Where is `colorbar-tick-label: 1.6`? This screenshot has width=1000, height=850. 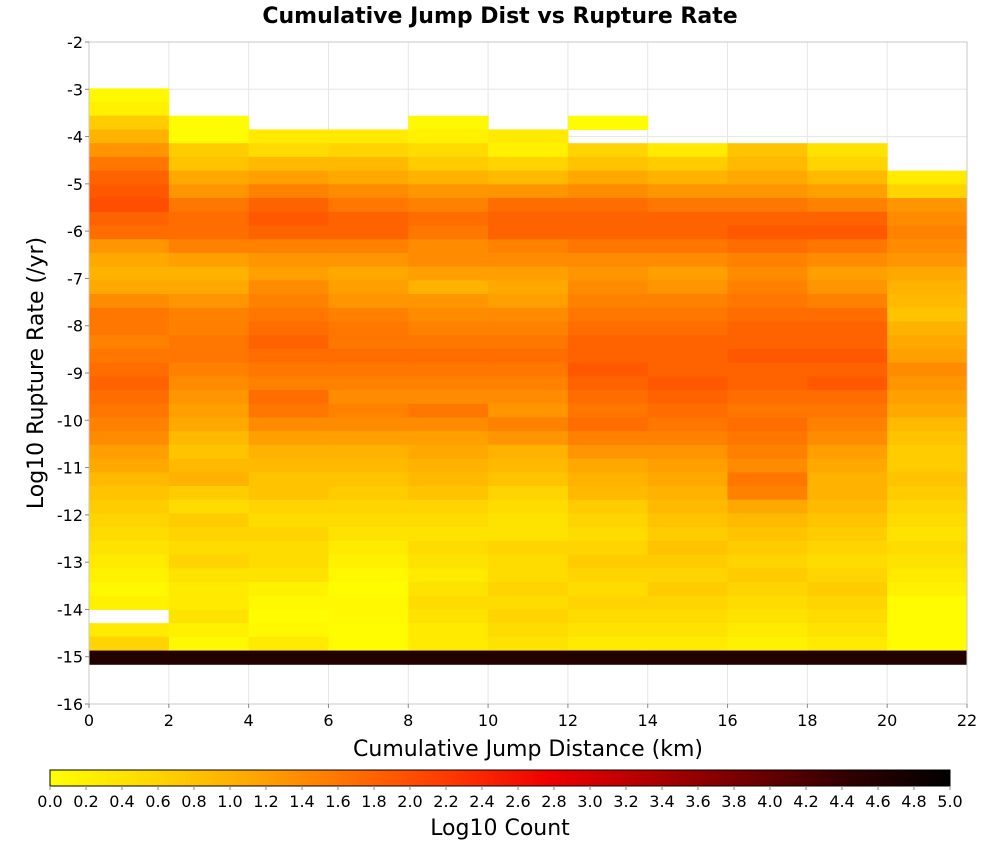
colorbar-tick-label: 1.6 is located at coordinates (337, 801).